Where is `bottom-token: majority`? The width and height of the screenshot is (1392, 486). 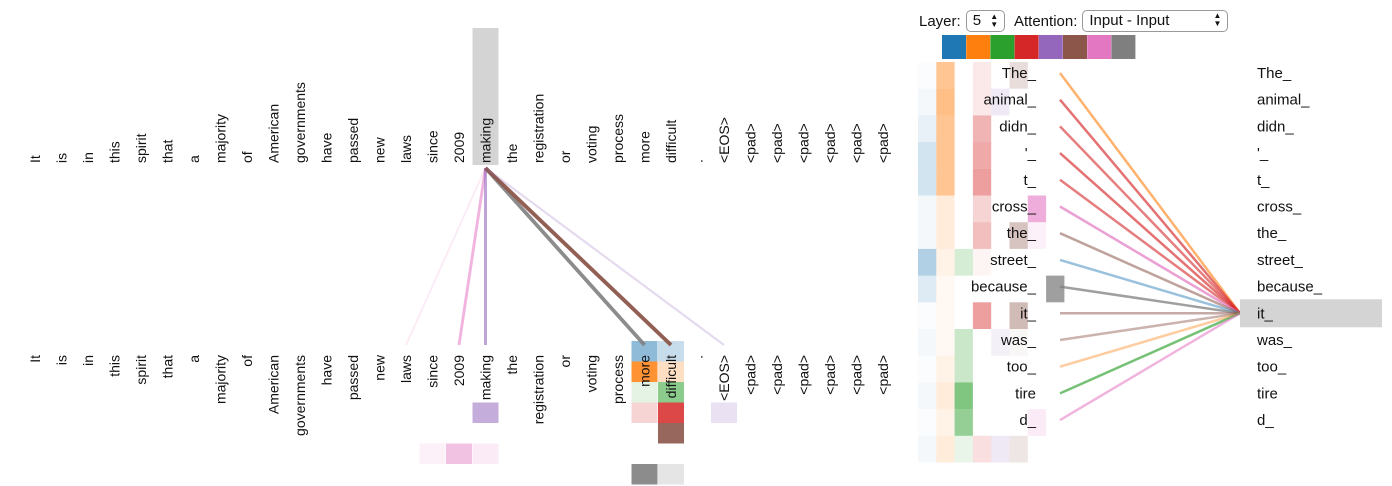
bottom-token: majority is located at coordinates (221, 379).